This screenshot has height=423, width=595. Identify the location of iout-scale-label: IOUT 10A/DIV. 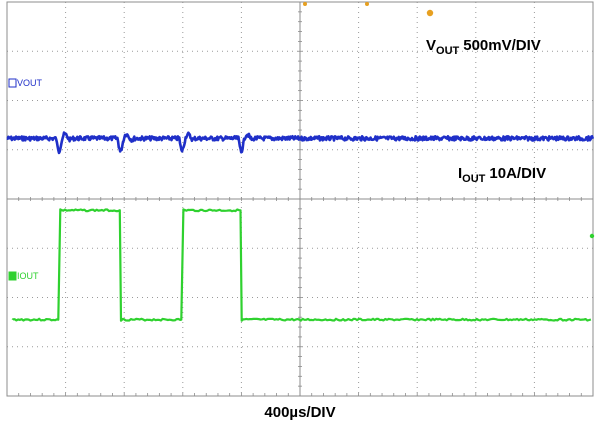
(502, 175).